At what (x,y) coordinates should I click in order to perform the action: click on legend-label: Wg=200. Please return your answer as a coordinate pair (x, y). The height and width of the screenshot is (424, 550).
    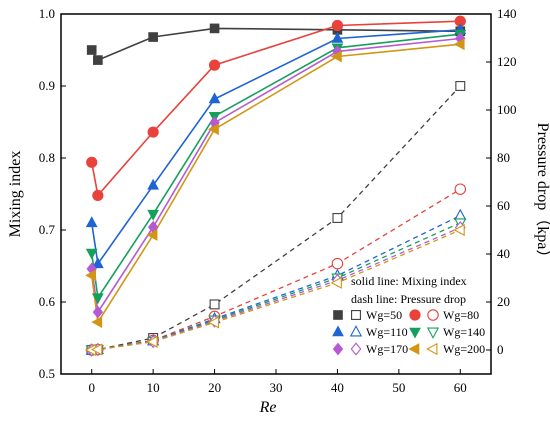
    Looking at the image, I should click on (464, 349).